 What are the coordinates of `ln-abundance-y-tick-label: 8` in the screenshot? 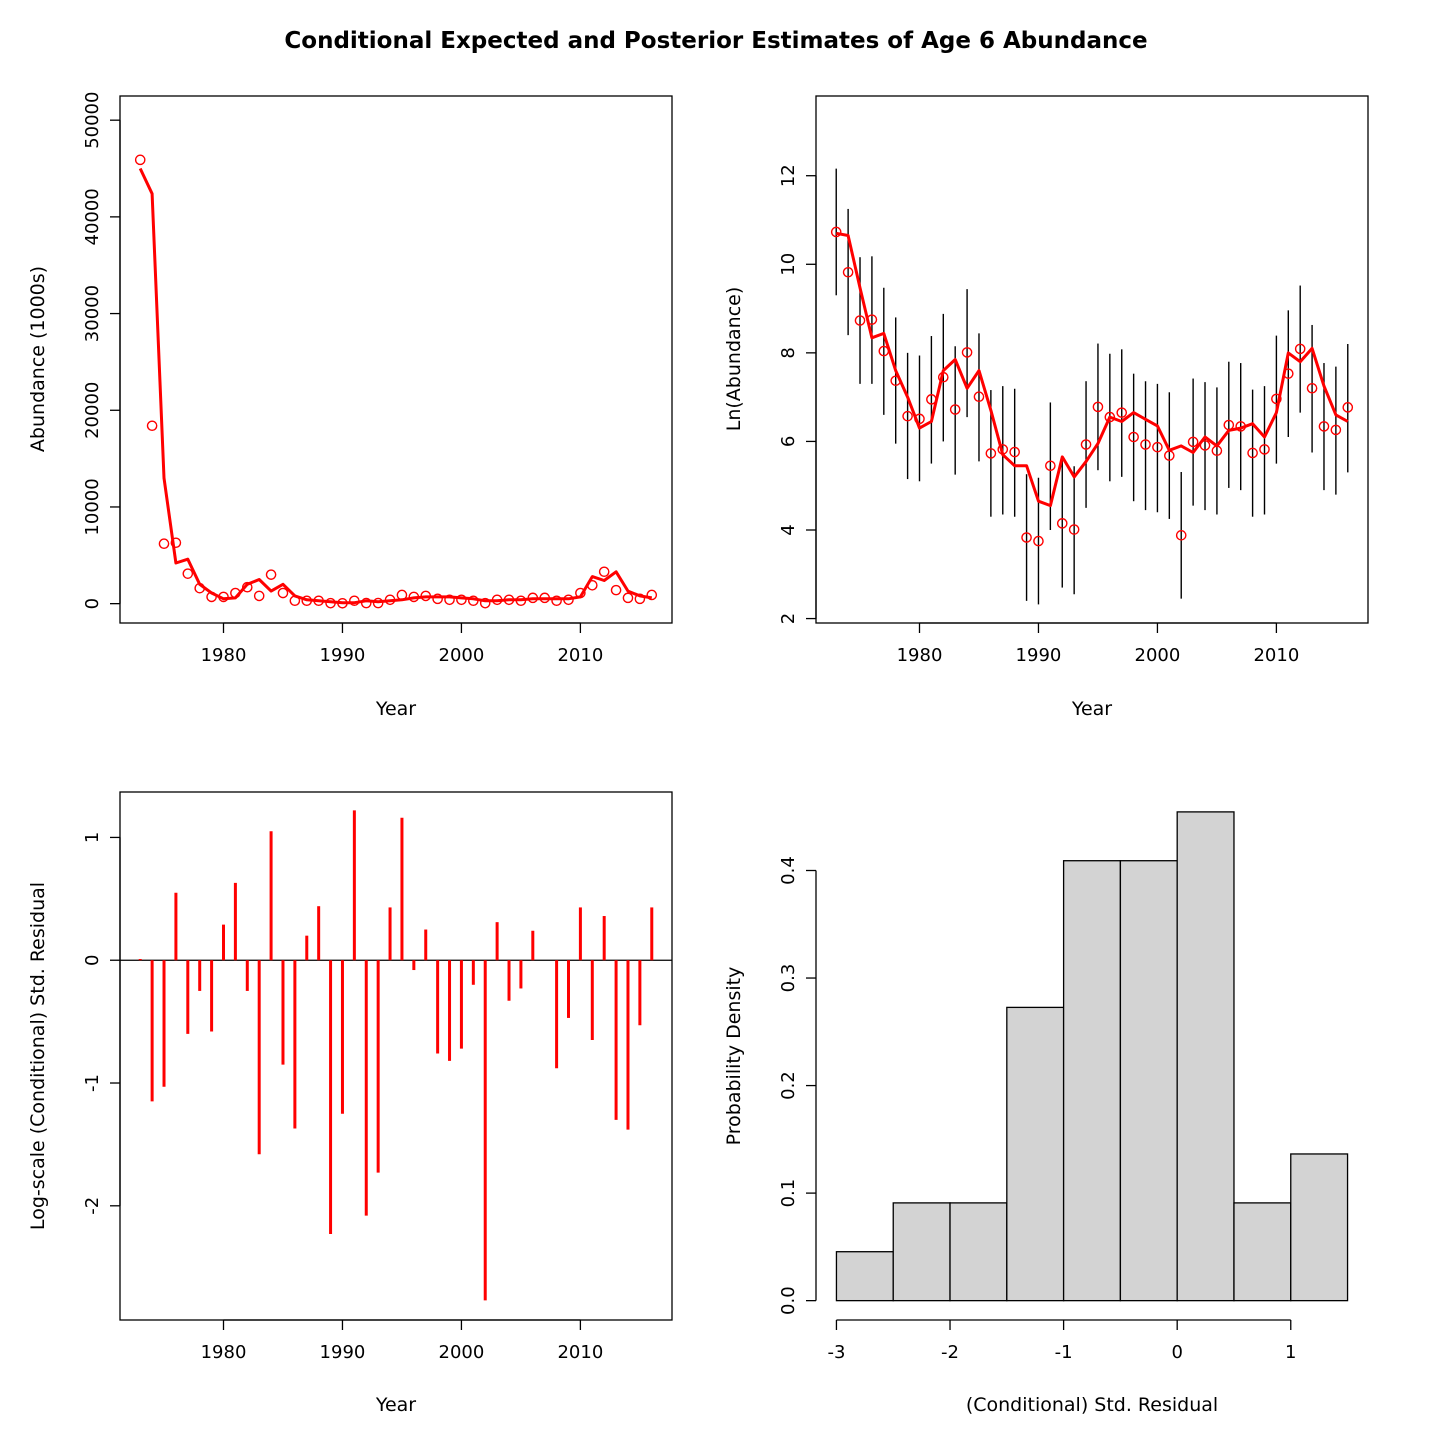 It's located at (788, 352).